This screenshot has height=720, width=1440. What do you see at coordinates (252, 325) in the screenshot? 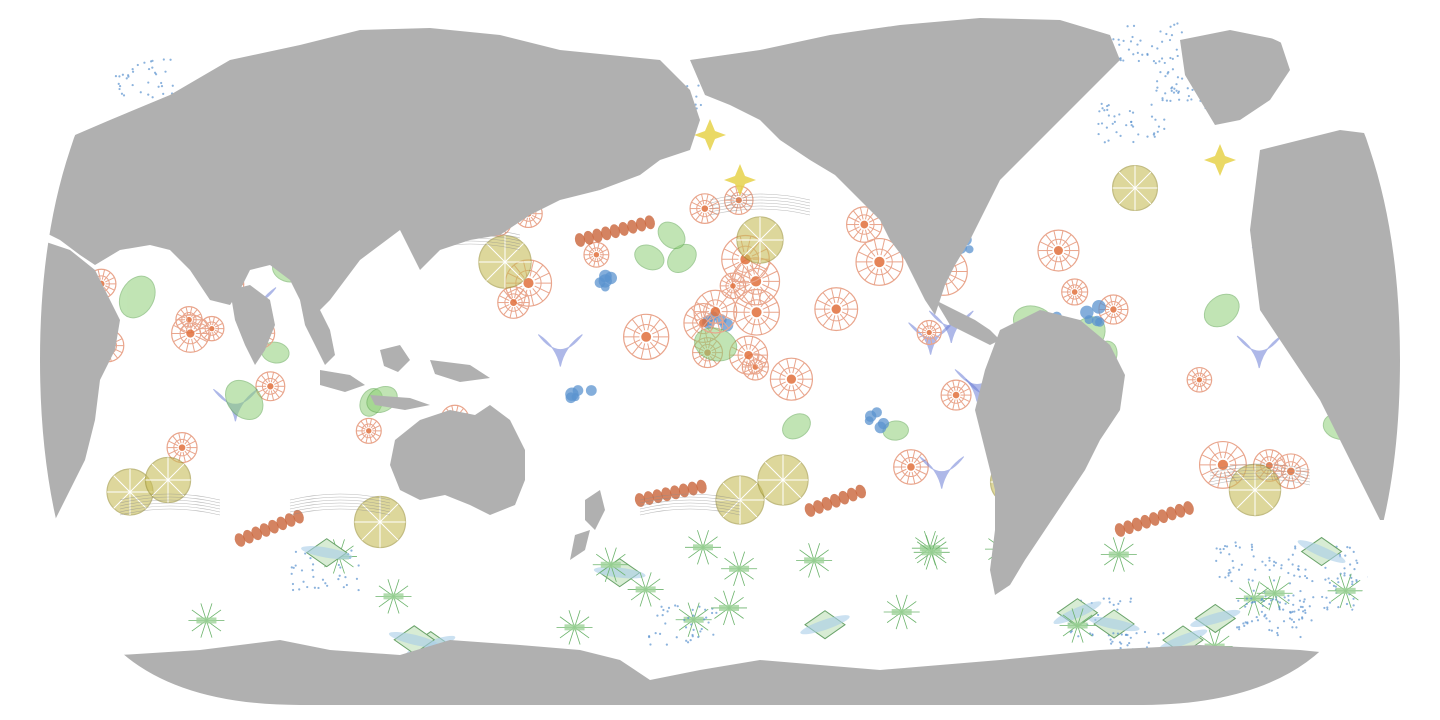
I see `india-landmass` at bounding box center [252, 325].